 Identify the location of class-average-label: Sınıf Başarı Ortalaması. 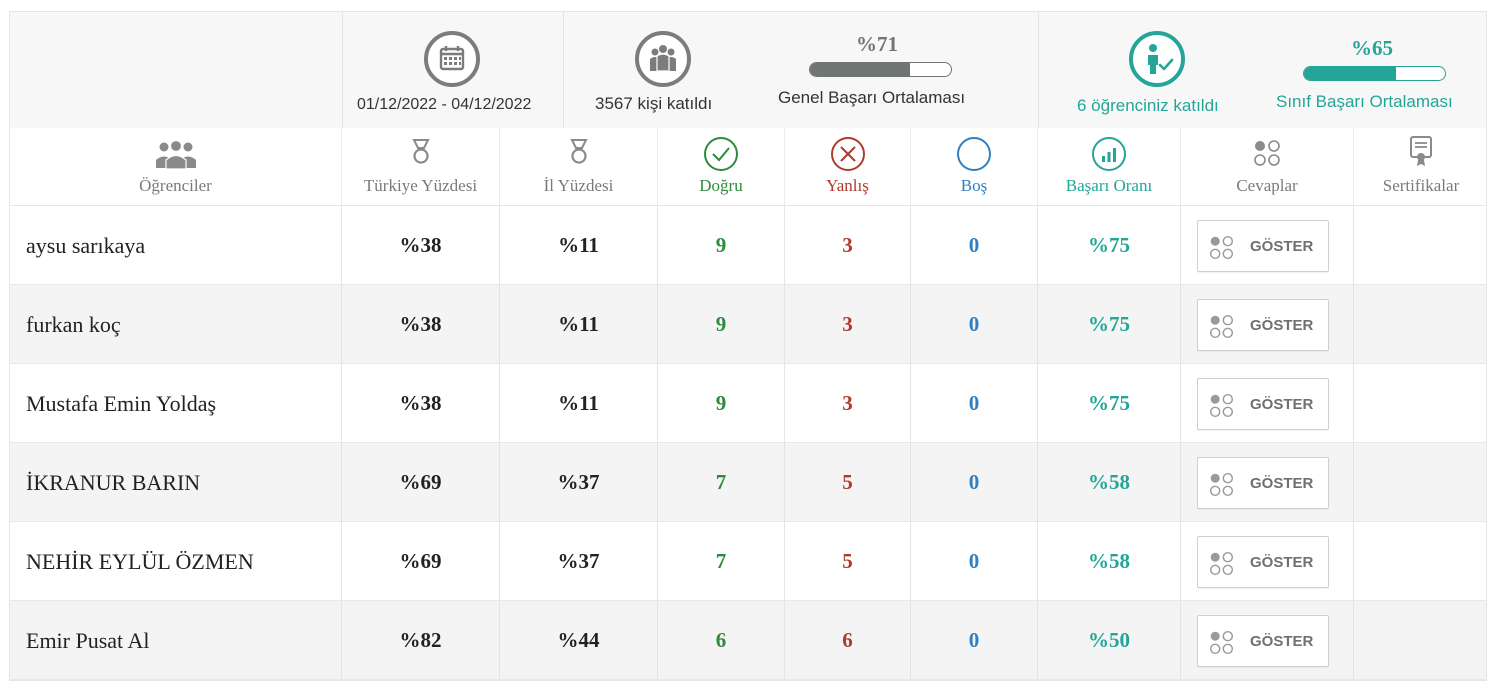
(1364, 101).